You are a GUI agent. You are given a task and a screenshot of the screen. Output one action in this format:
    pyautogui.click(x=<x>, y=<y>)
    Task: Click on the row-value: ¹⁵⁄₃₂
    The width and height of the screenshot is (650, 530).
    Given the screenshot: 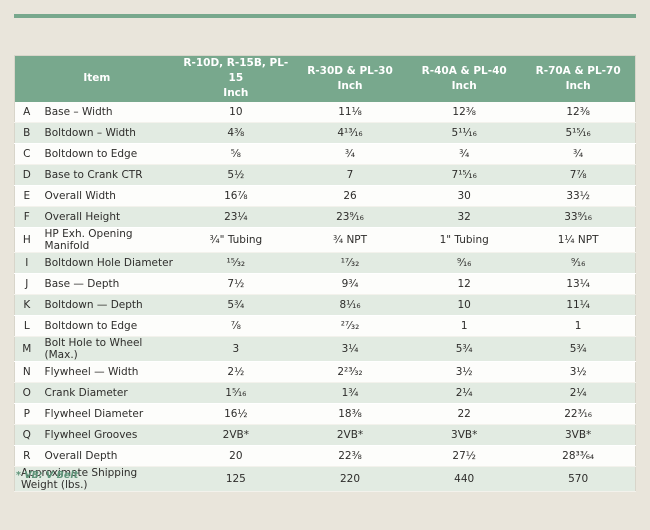 What is the action you would take?
    pyautogui.click(x=235, y=263)
    